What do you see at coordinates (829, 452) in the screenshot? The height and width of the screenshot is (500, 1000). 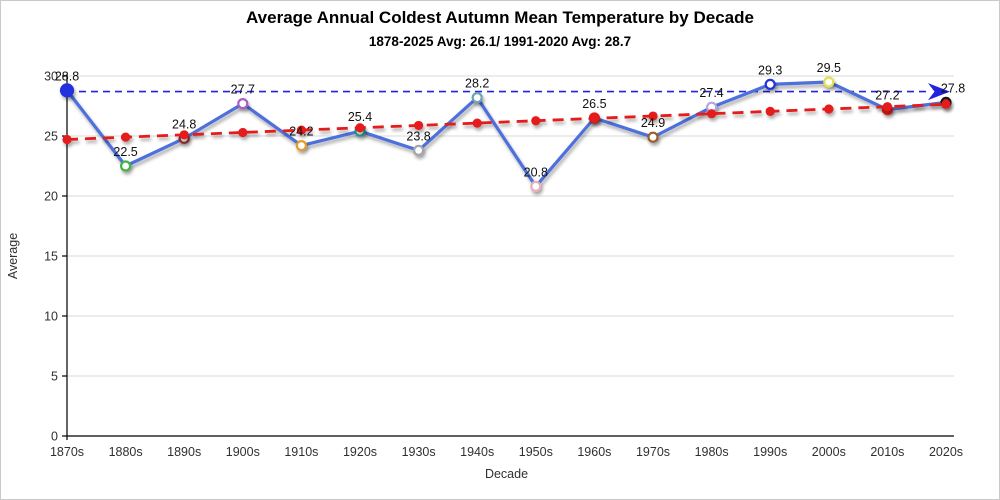 I see `x-tick-label-2000s: 2000s` at bounding box center [829, 452].